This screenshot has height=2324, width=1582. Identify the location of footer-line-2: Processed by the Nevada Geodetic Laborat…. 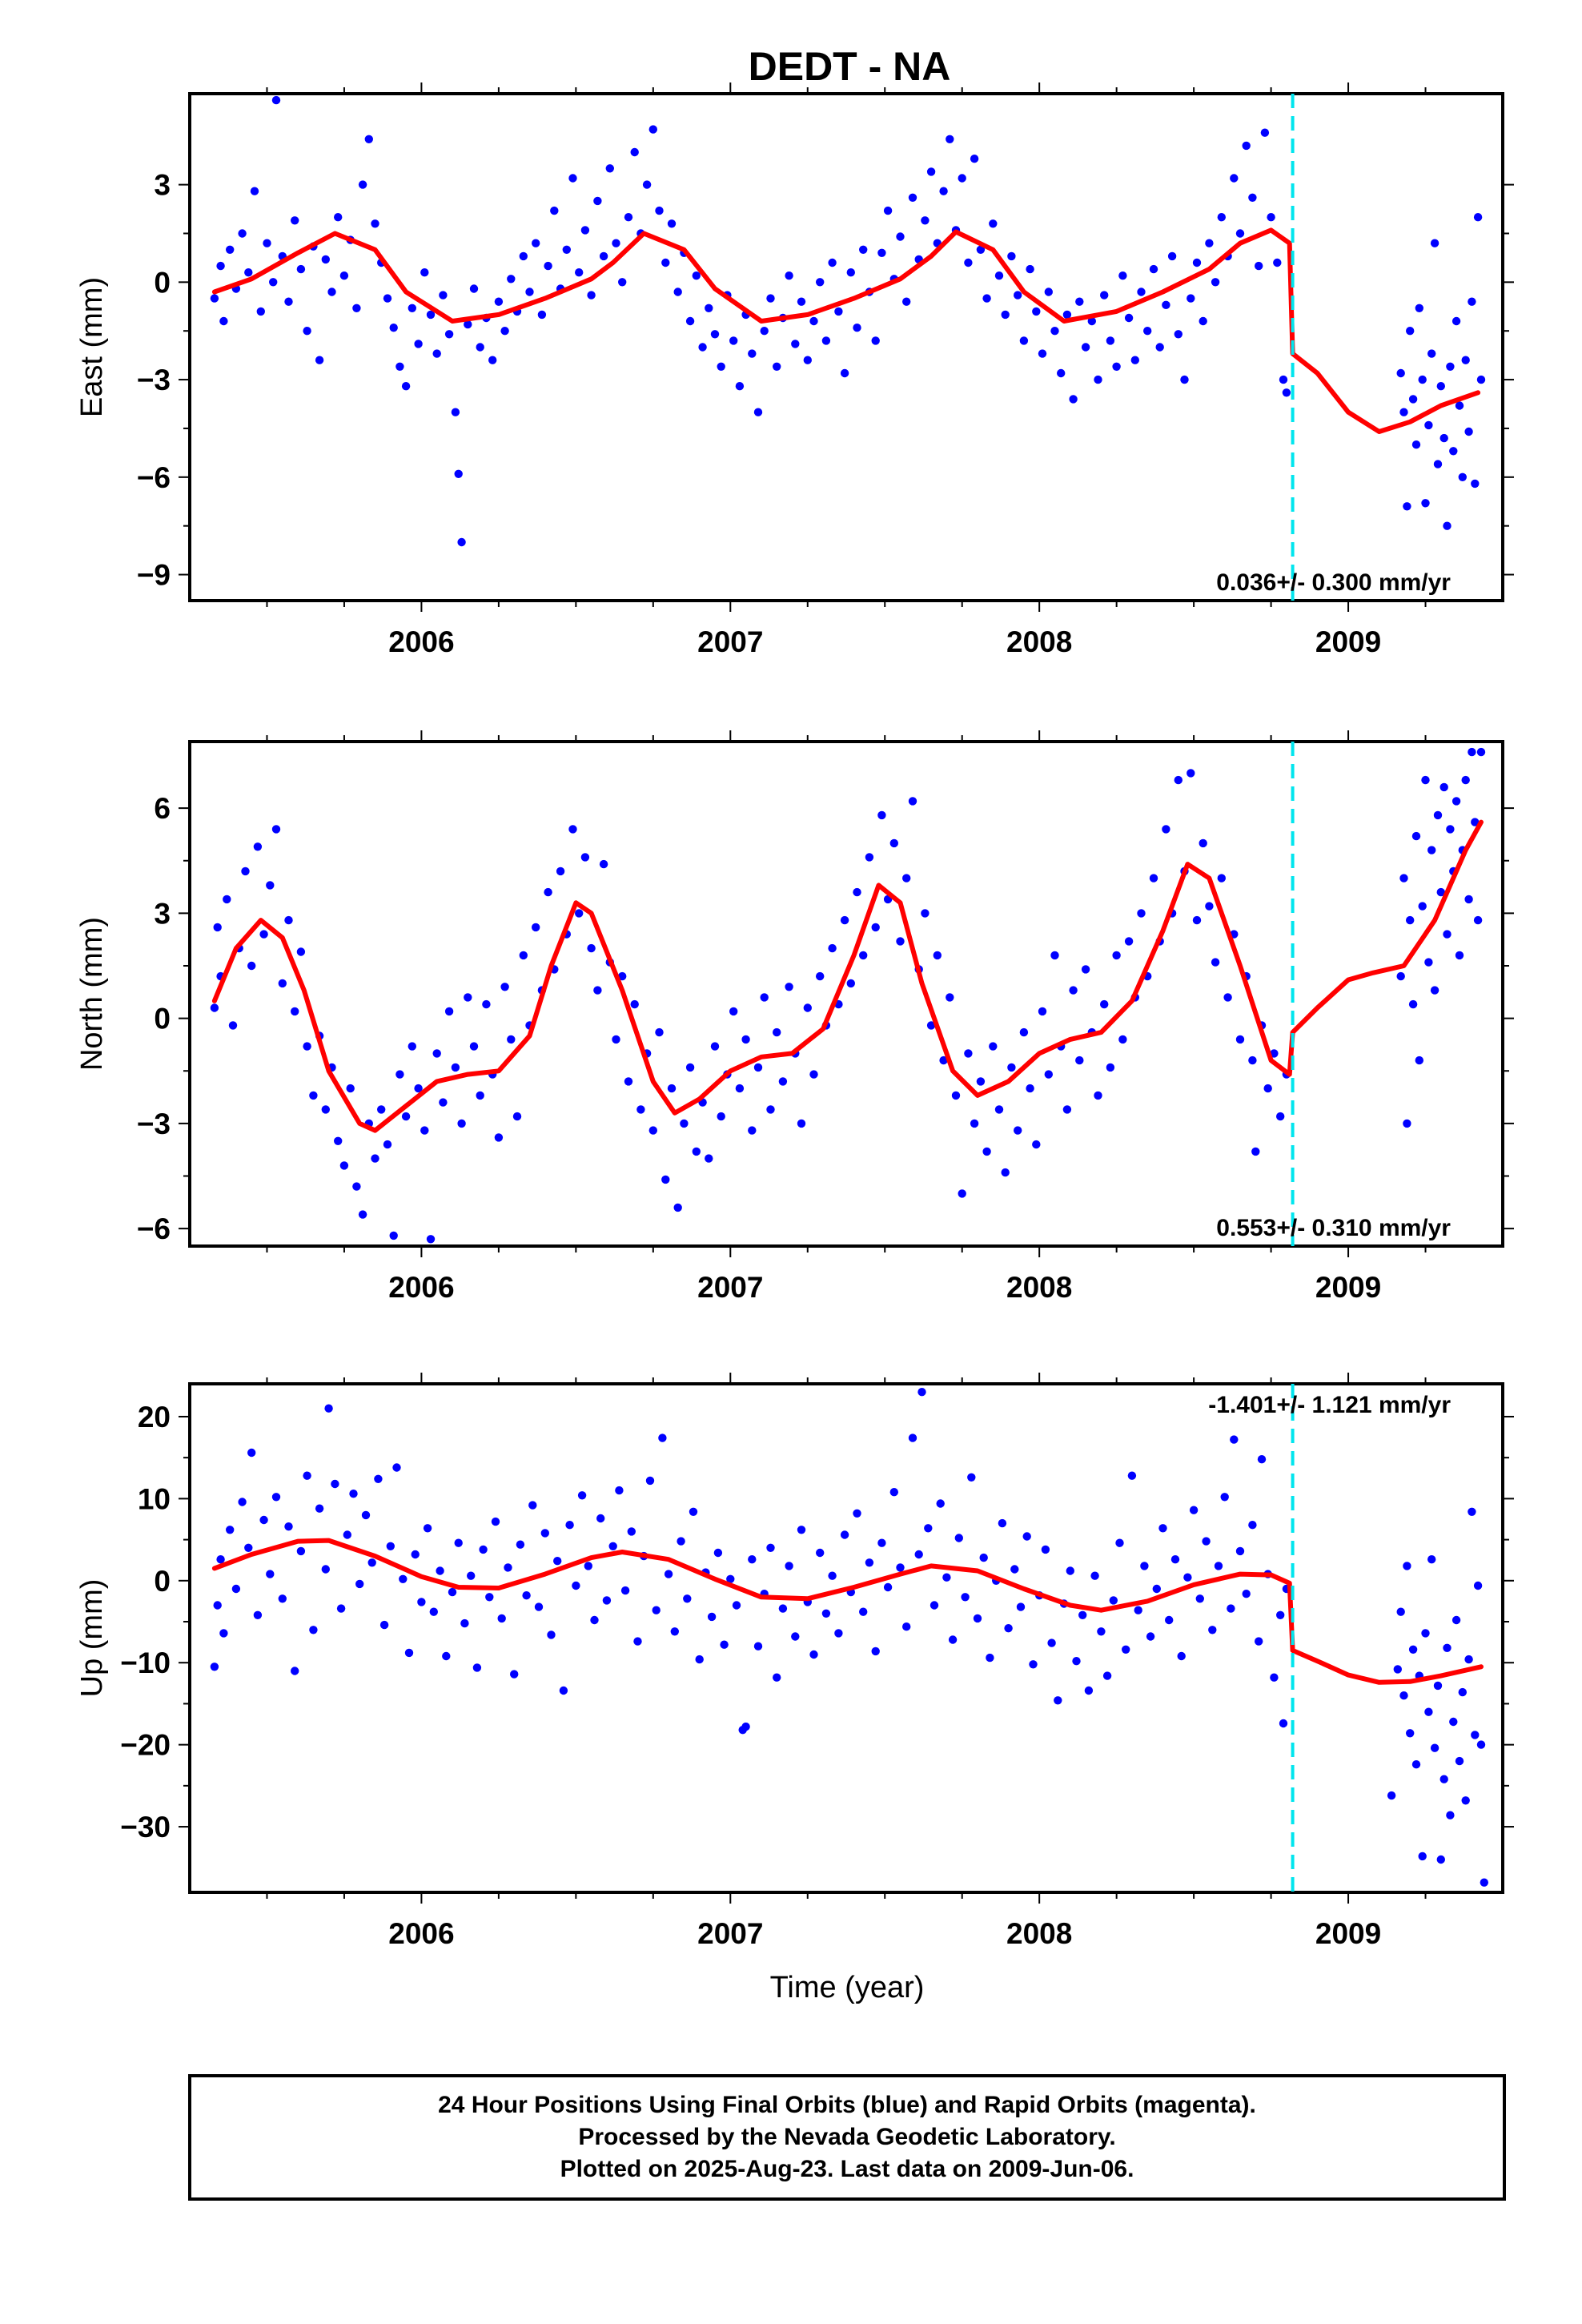
(847, 2137).